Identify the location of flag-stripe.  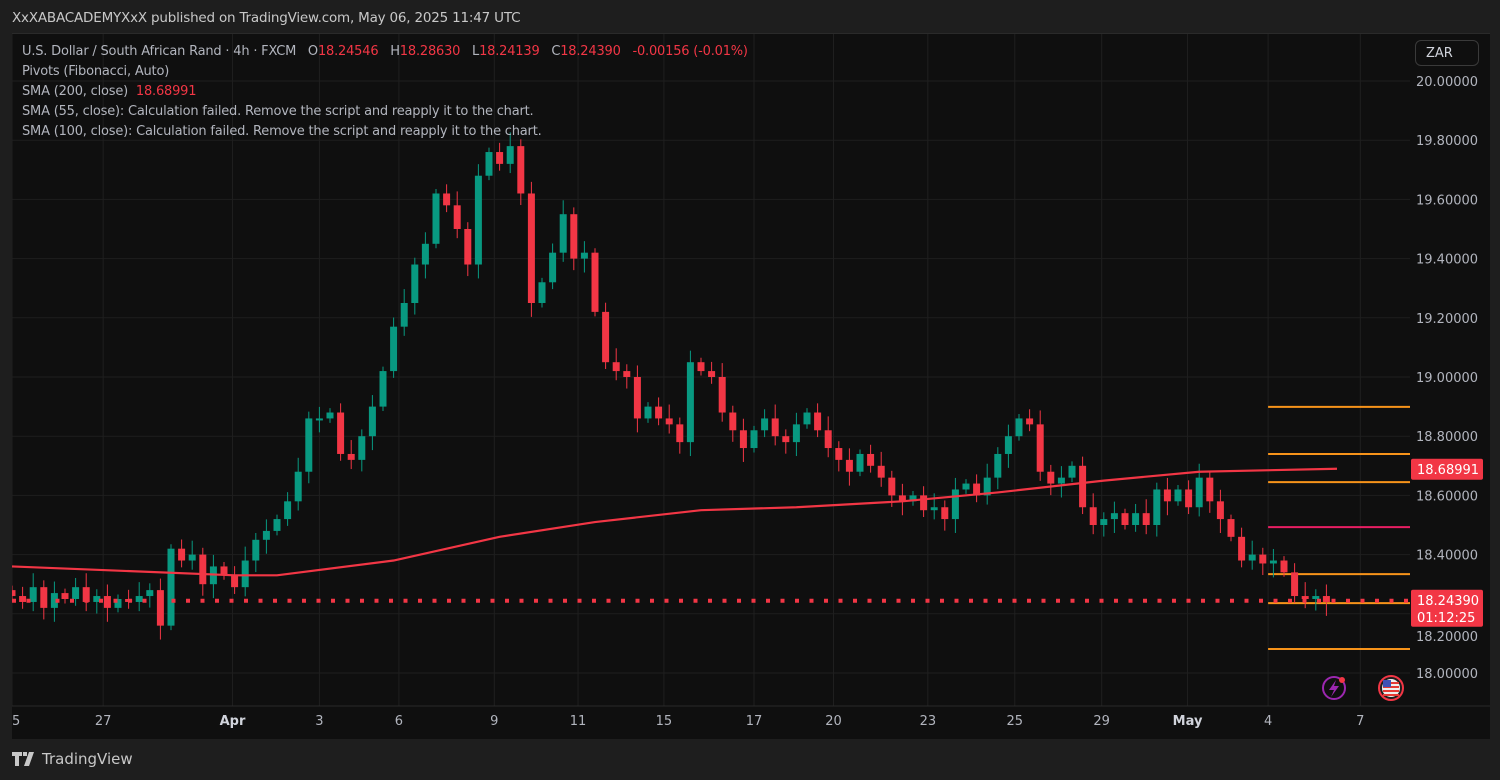
(1391, 695).